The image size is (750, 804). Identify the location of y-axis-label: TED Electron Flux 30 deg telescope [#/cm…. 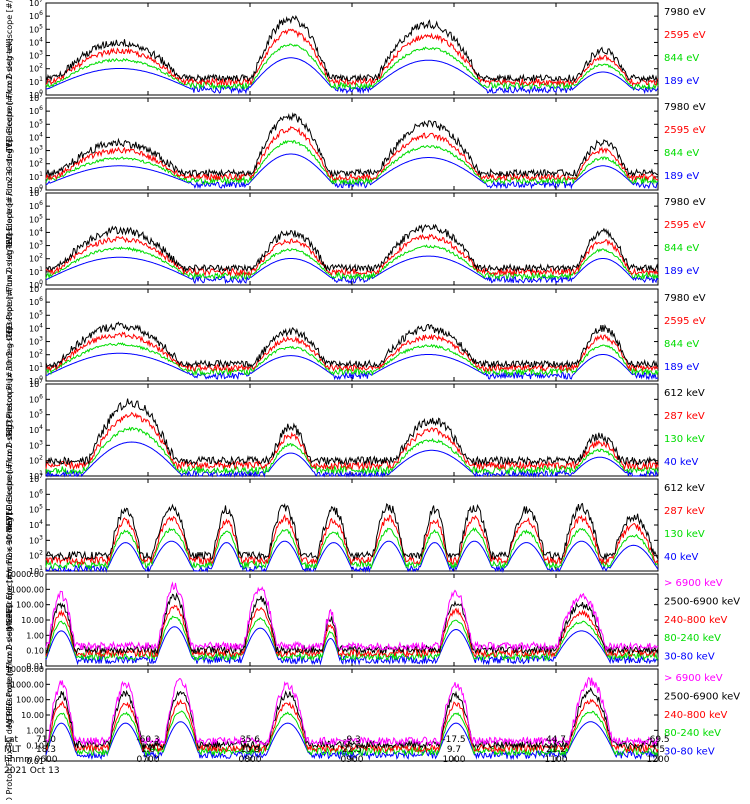
(9, 145).